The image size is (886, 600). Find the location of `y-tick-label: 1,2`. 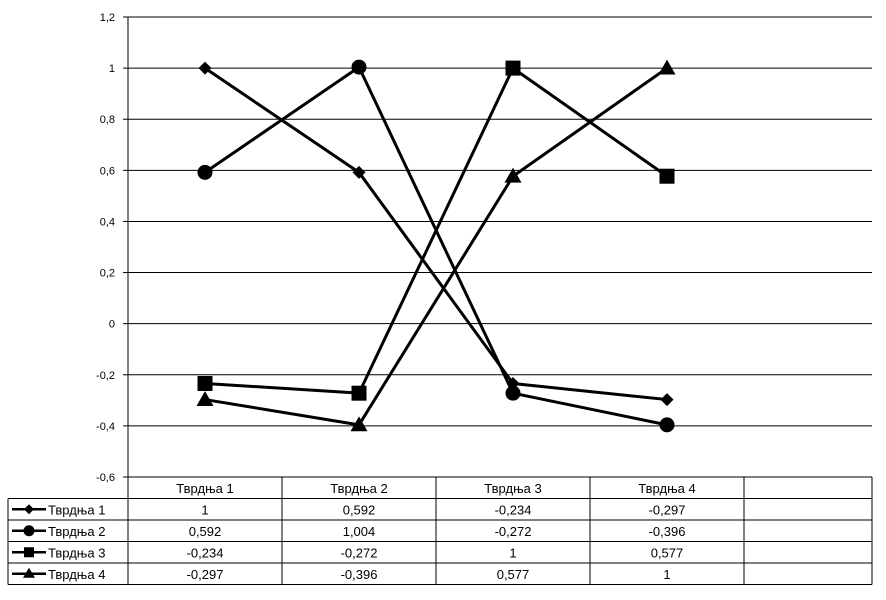

y-tick-label: 1,2 is located at coordinates (107, 18).